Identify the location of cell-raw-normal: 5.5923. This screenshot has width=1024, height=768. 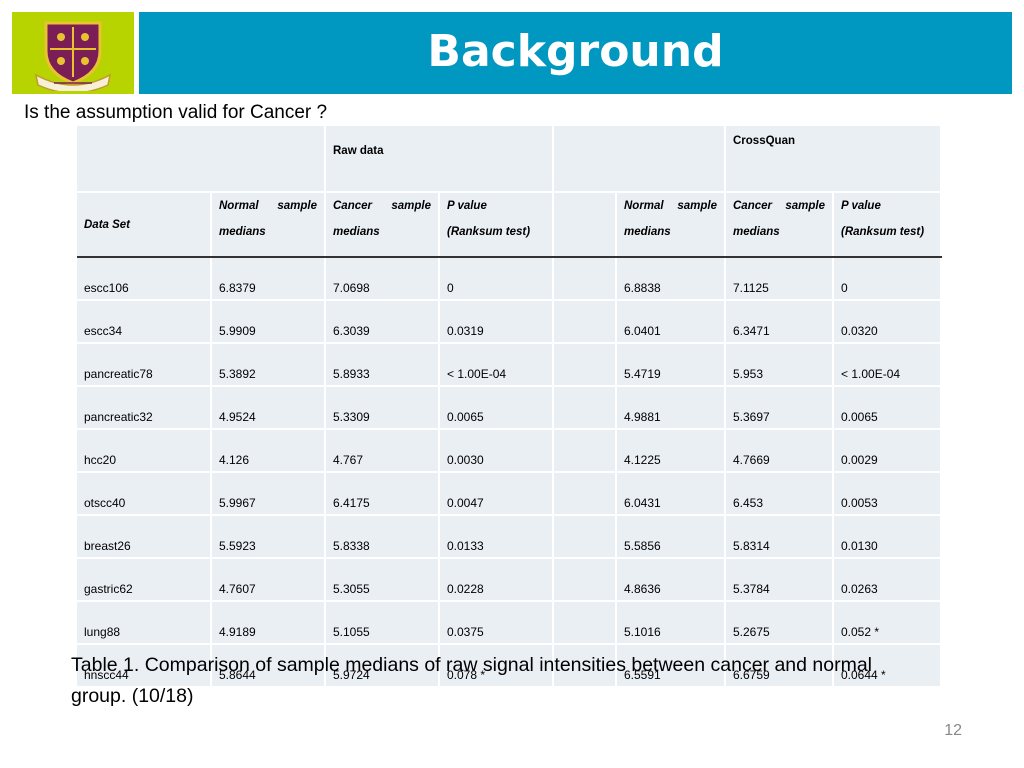
(268, 537).